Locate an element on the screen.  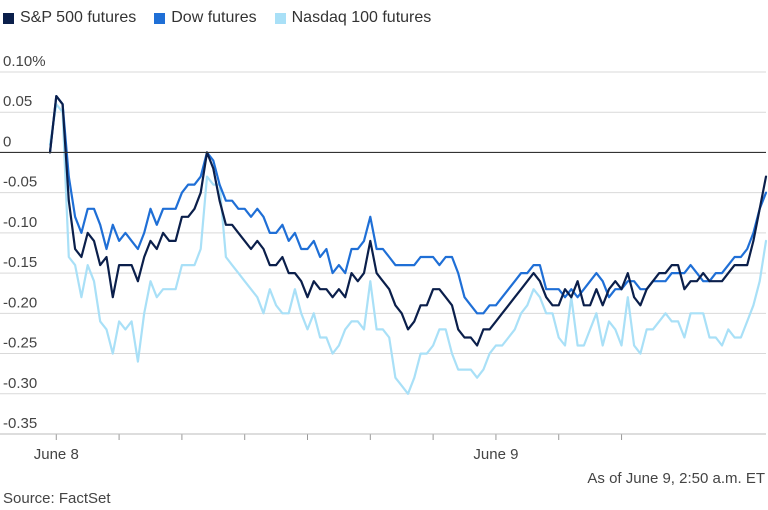
y-tick-label: 0 is located at coordinates (7, 141).